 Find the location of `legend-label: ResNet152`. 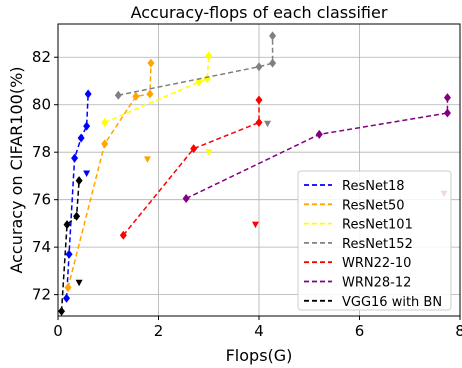

legend-label: ResNet152 is located at coordinates (377, 244).